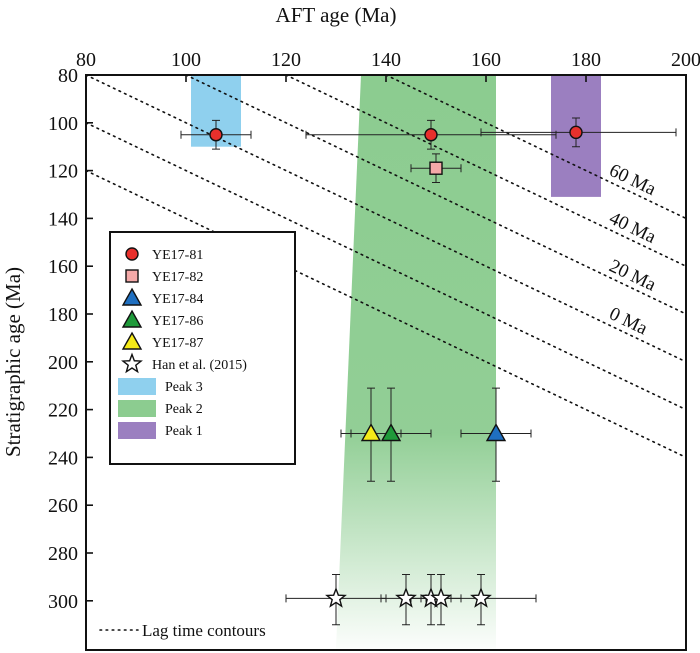 The width and height of the screenshot is (700, 653). I want to click on y-tick-label-100: 100, so click(63, 124).